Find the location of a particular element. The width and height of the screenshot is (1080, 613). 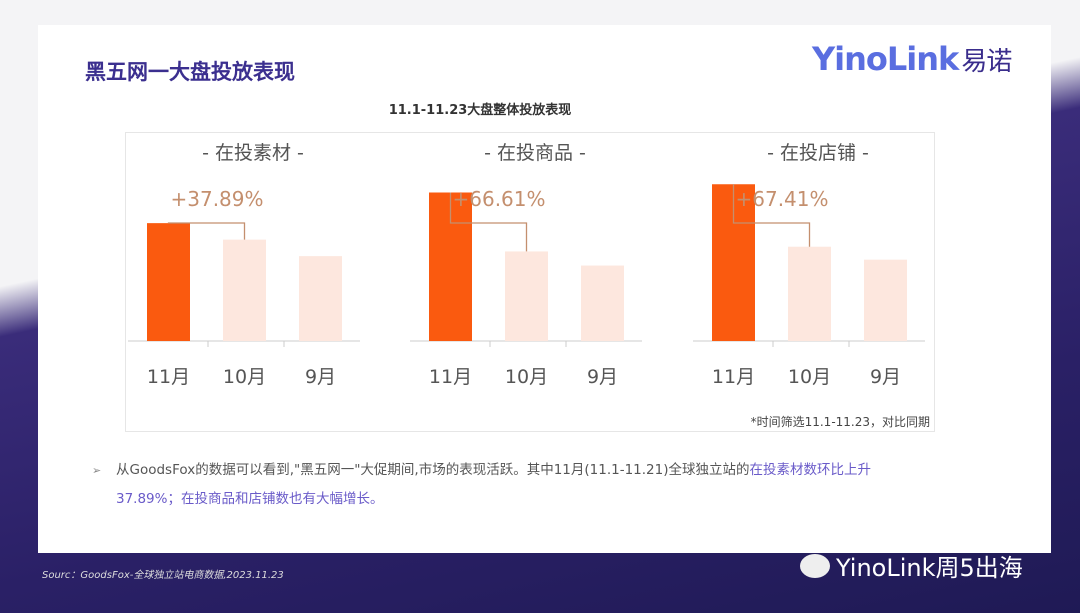

wechat-icon is located at coordinates (815, 565).